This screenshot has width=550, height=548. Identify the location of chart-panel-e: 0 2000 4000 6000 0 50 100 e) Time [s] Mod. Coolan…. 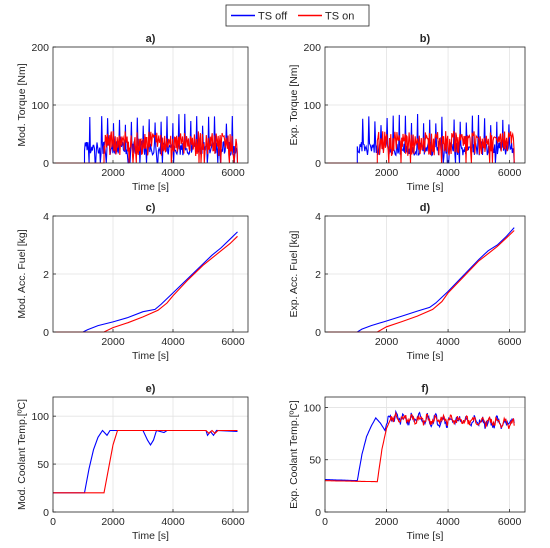
(132, 462).